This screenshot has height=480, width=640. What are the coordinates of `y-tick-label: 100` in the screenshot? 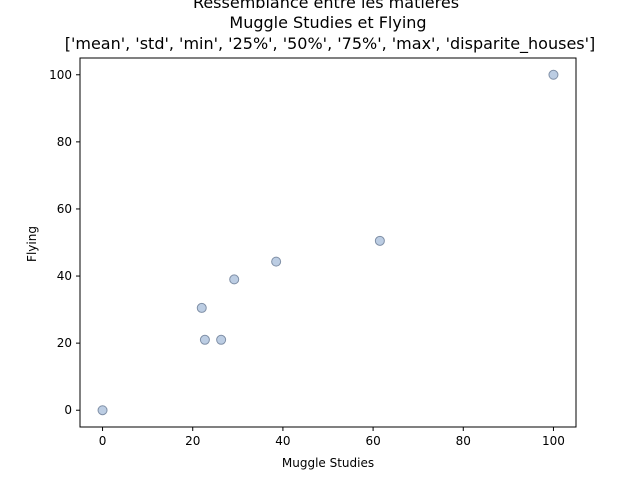 It's located at (60, 75).